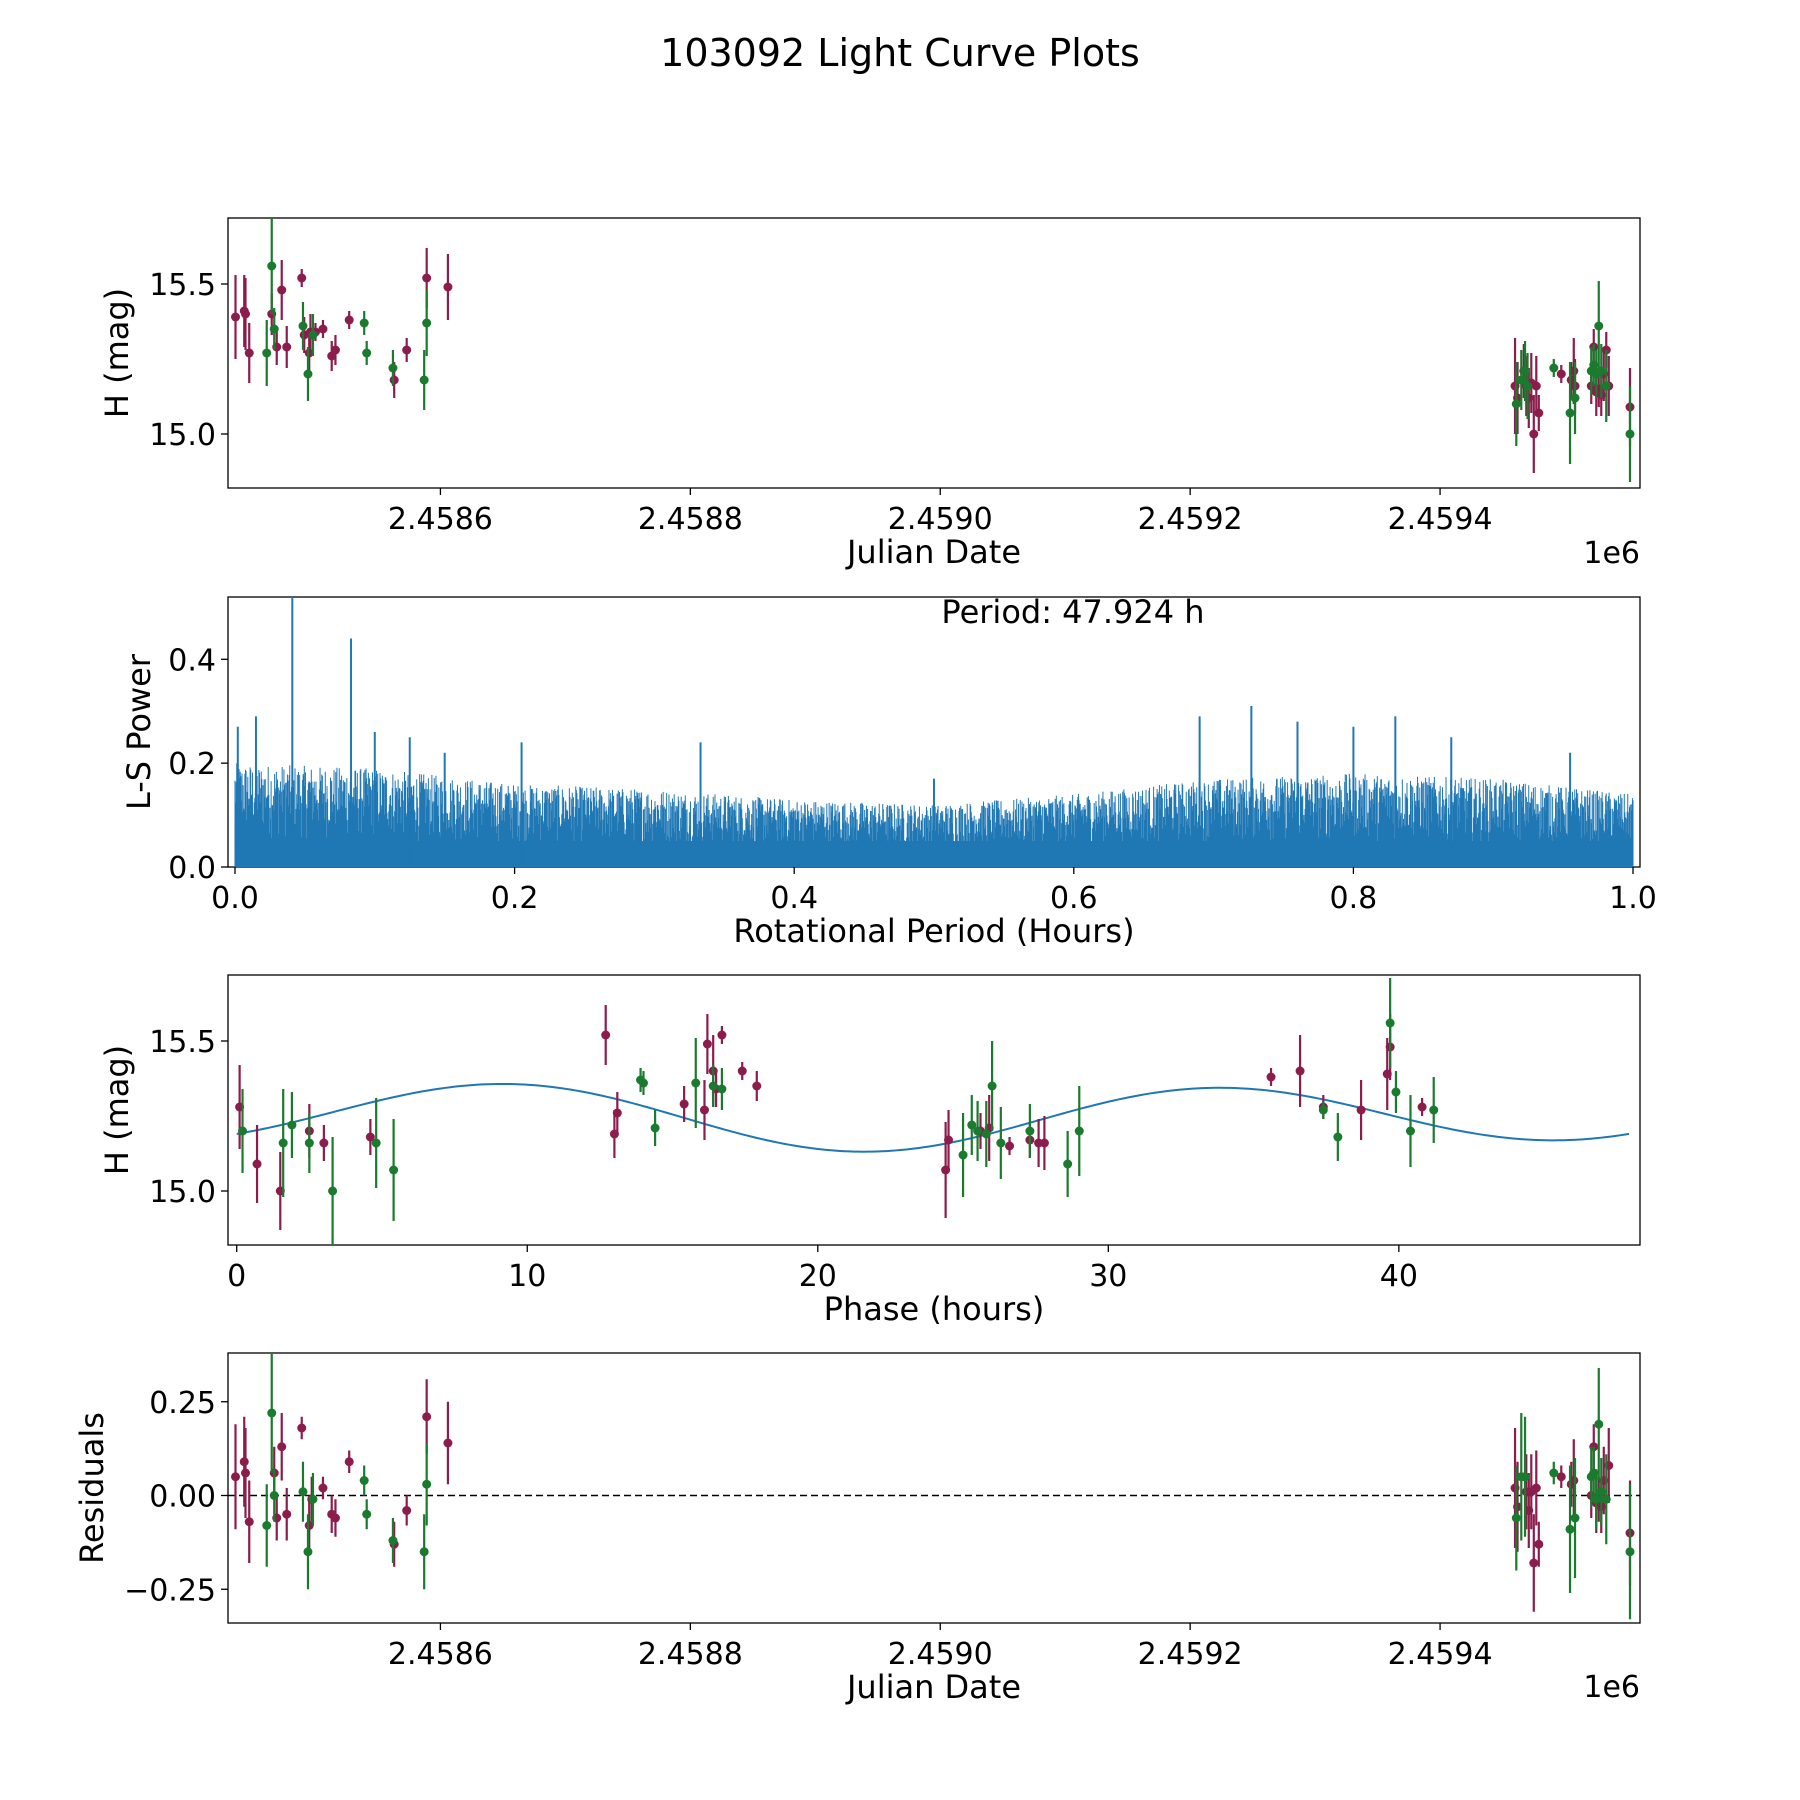 The image size is (1800, 1800). I want to click on residuals-frame, so click(934, 1488).